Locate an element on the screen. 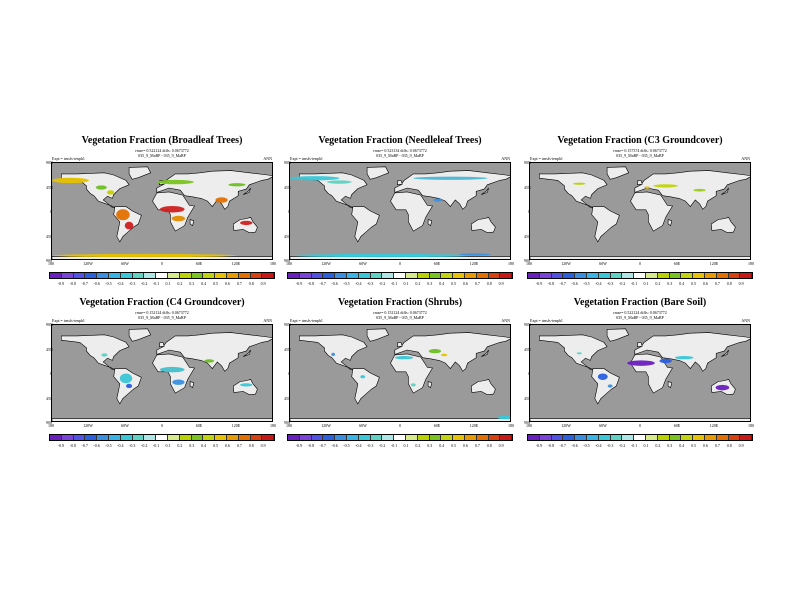 The image size is (800, 600). lat-tick-label: 90N is located at coordinates (527, 162).